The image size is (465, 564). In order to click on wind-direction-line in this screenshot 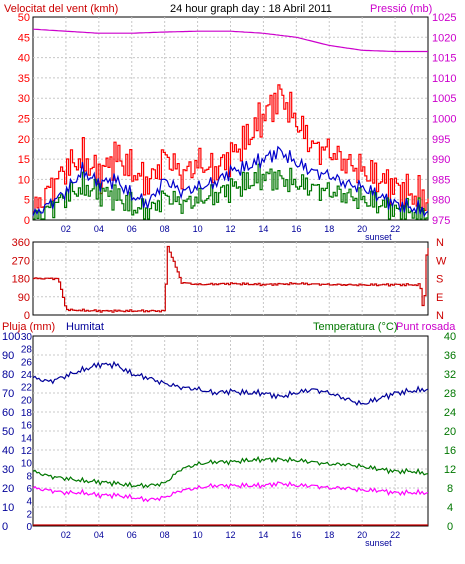, I will do `click(231, 279)`.